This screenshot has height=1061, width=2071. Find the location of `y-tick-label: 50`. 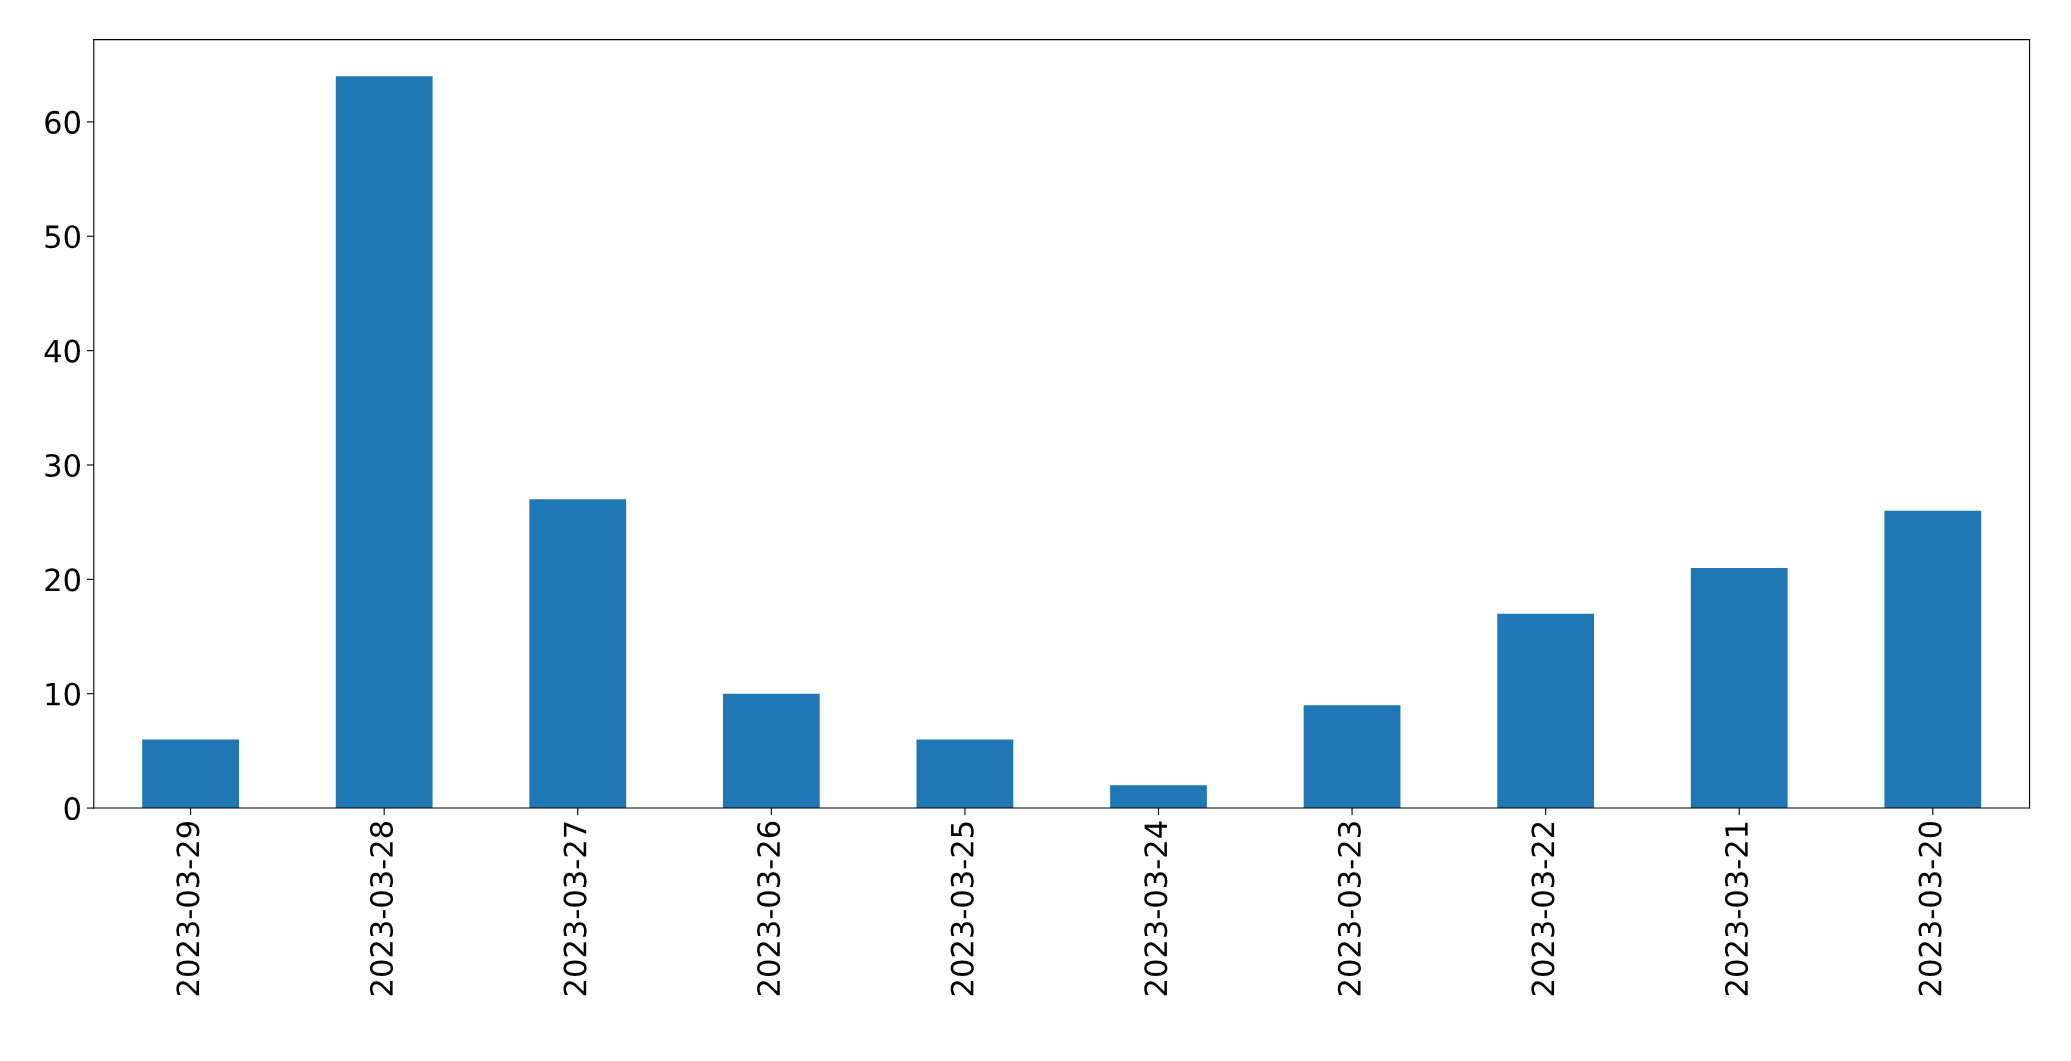

y-tick-label: 50 is located at coordinates (62, 237).